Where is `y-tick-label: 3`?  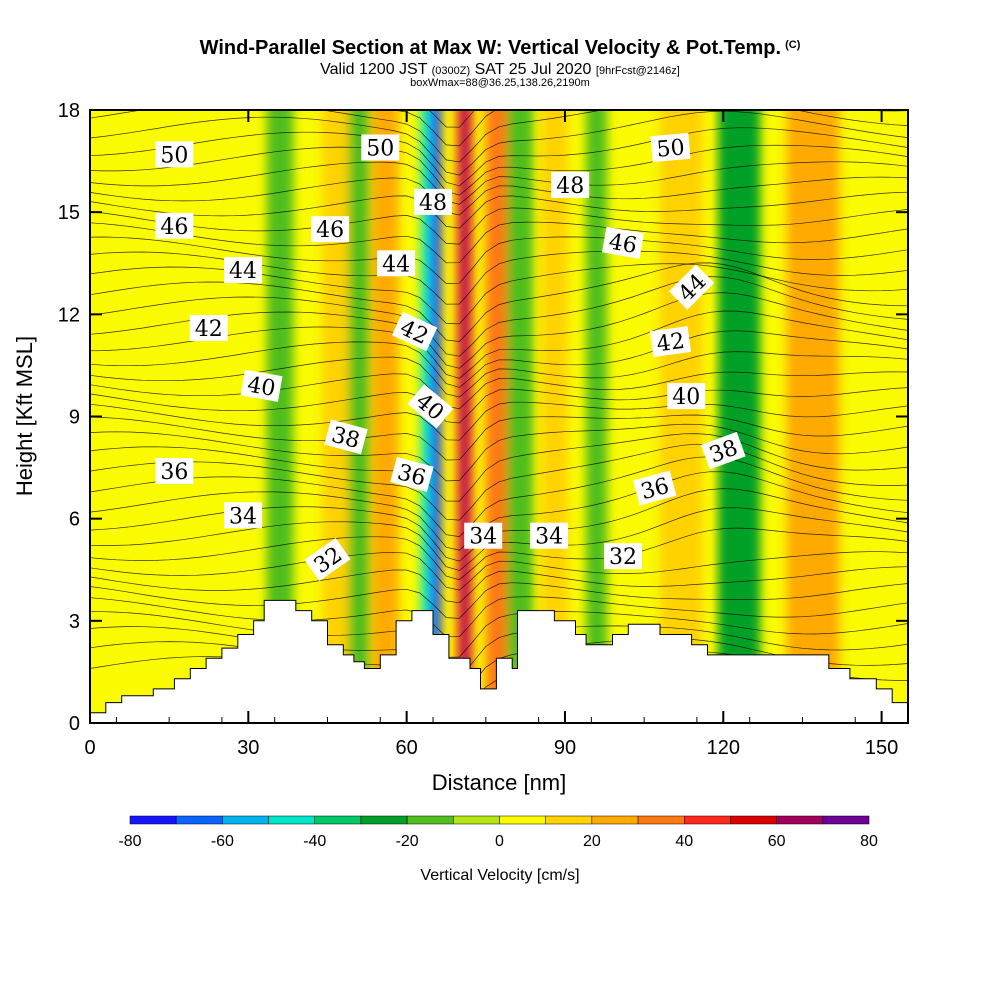 y-tick-label: 3 is located at coordinates (74, 622).